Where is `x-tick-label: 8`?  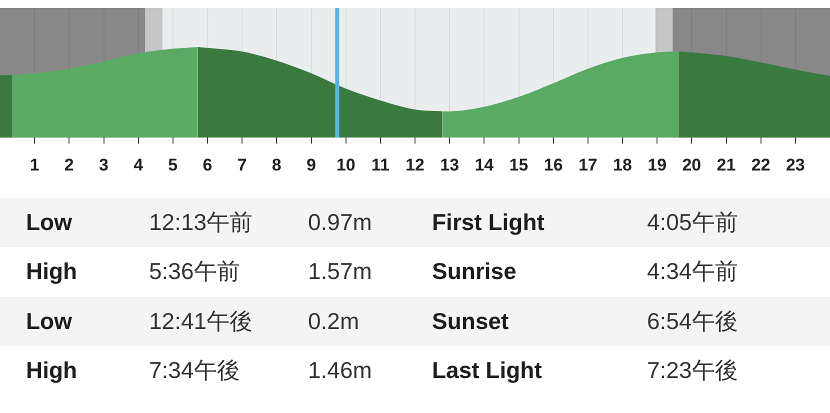
x-tick-label: 8 is located at coordinates (277, 164).